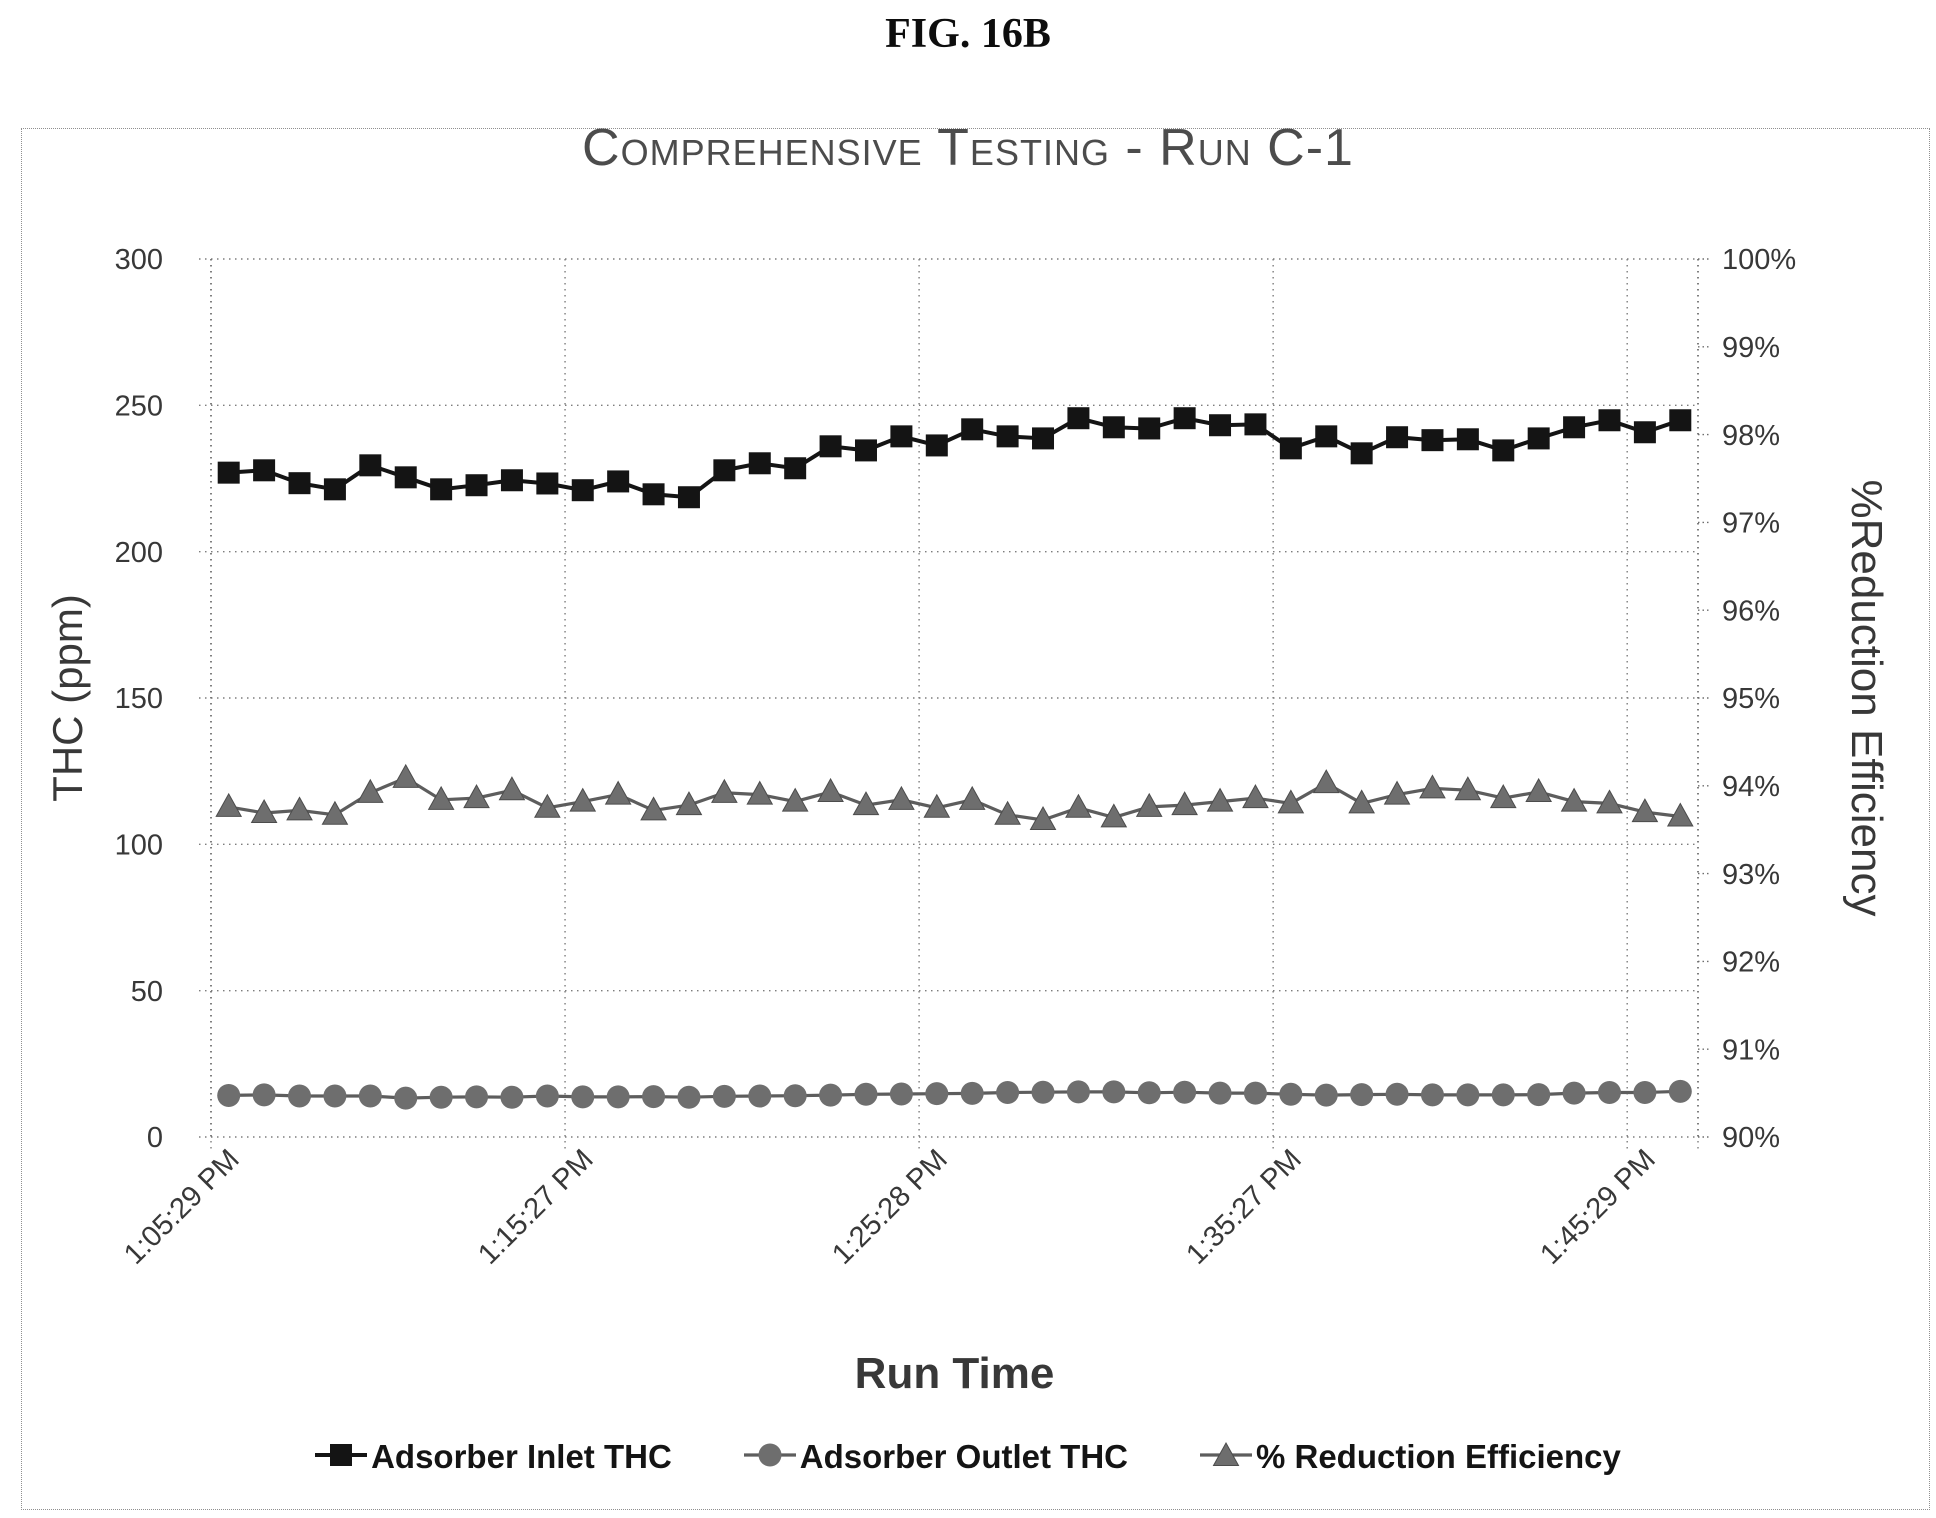 The height and width of the screenshot is (1518, 1936). What do you see at coordinates (1751, 875) in the screenshot?
I see `right-y-tick-label: 93%` at bounding box center [1751, 875].